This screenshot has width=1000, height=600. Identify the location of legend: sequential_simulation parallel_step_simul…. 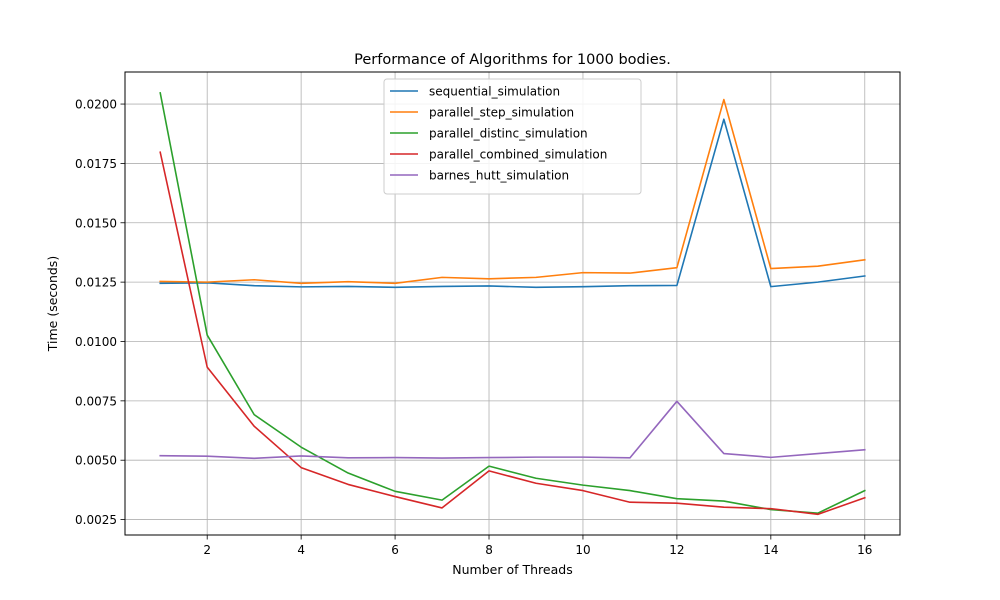
(512, 136).